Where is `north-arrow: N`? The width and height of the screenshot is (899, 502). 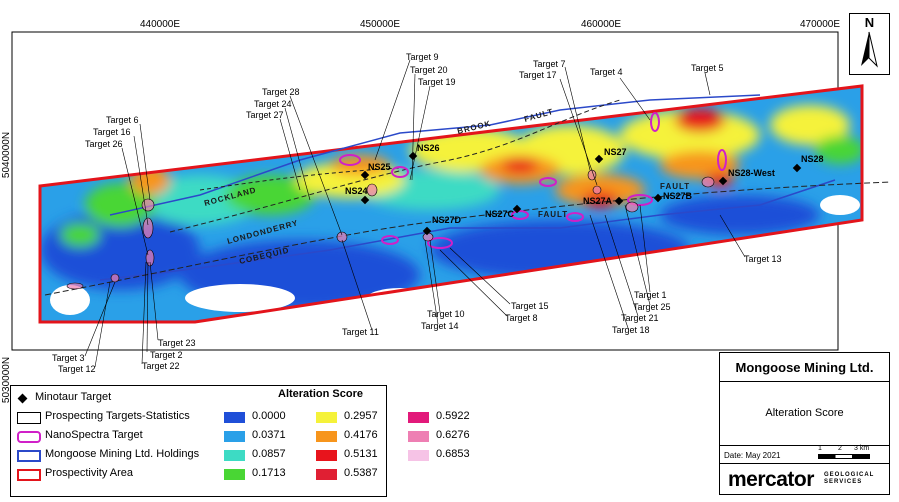
north-arrow: N is located at coordinates (869, 44).